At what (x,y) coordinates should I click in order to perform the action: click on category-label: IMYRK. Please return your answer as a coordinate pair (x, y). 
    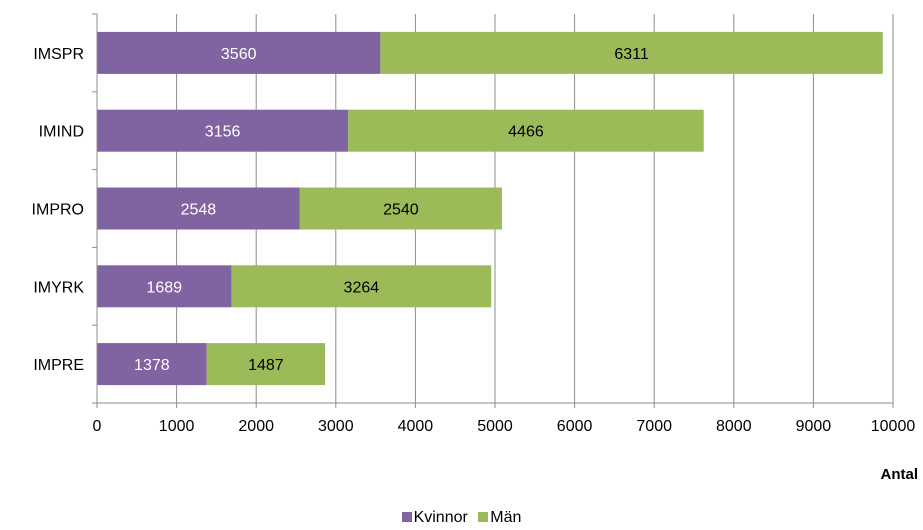
    Looking at the image, I should click on (58, 287).